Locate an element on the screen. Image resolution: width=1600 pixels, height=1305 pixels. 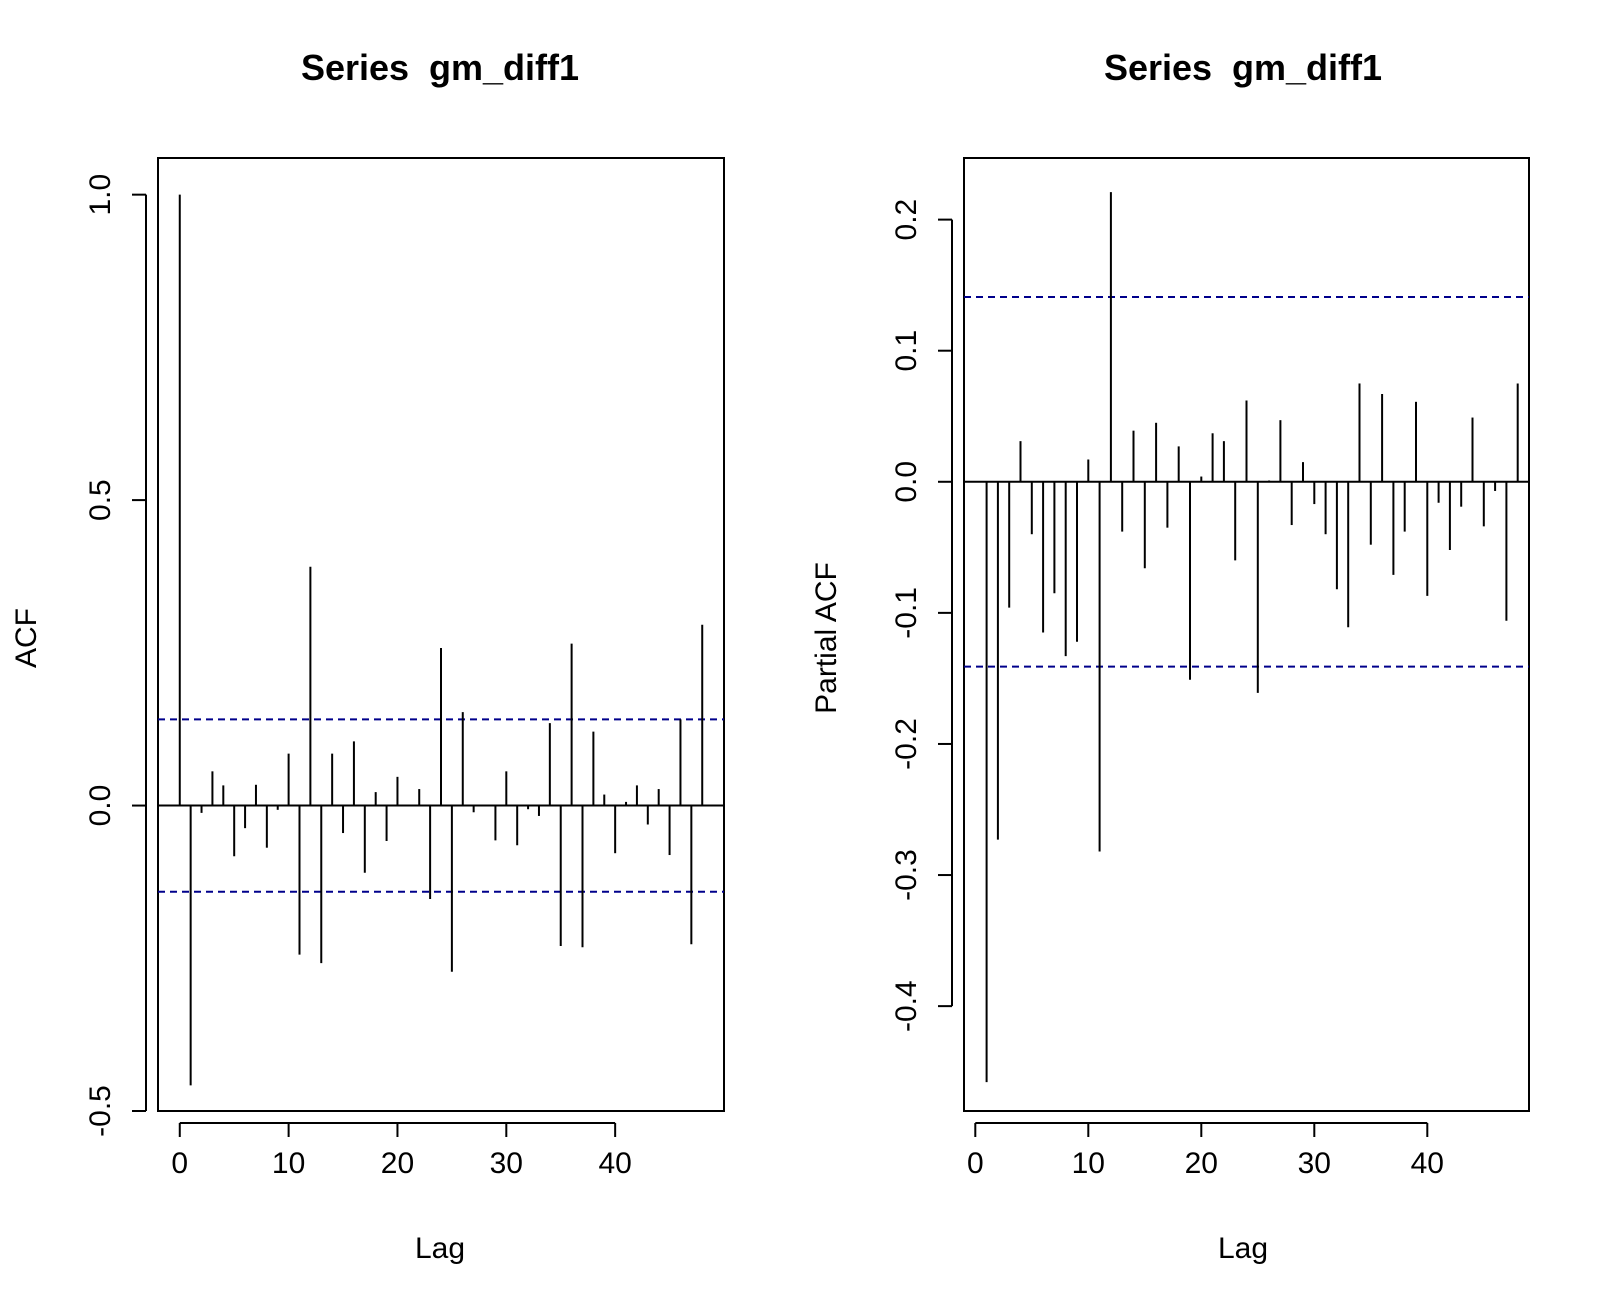
acf-y-tick-label--0.5: -0.5 is located at coordinates (100, 1111).